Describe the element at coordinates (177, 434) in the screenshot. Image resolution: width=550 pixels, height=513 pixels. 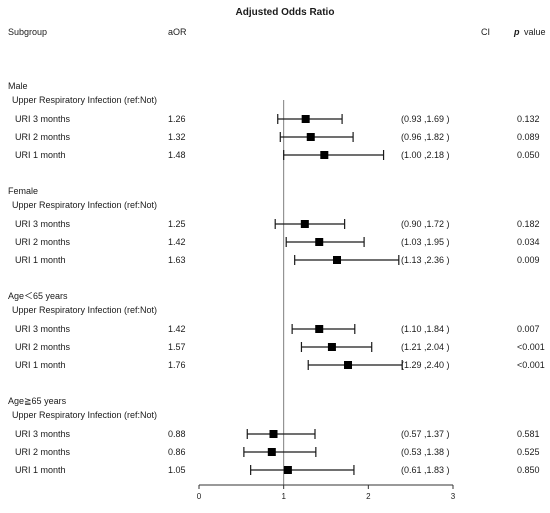
I see `row-aor-value: 0.88` at that location.